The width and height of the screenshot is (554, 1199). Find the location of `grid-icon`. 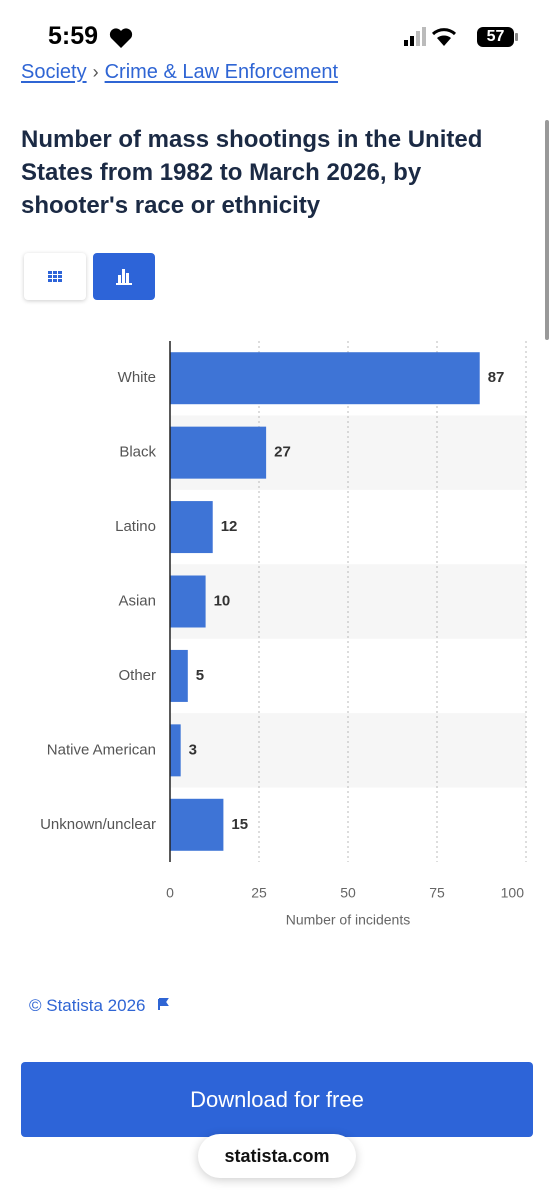

grid-icon is located at coordinates (55, 276).